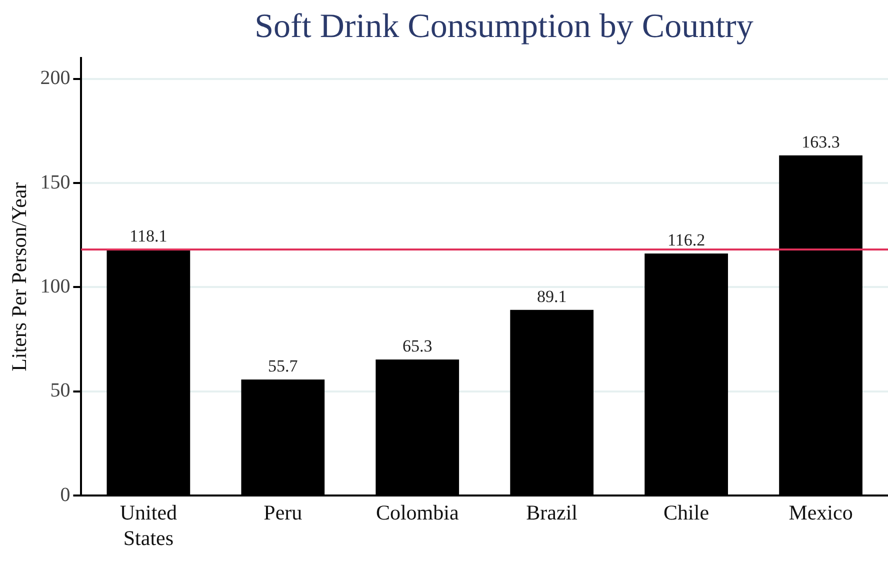 This screenshot has width=888, height=562. What do you see at coordinates (55, 182) in the screenshot?
I see `y-tick-label: 150` at bounding box center [55, 182].